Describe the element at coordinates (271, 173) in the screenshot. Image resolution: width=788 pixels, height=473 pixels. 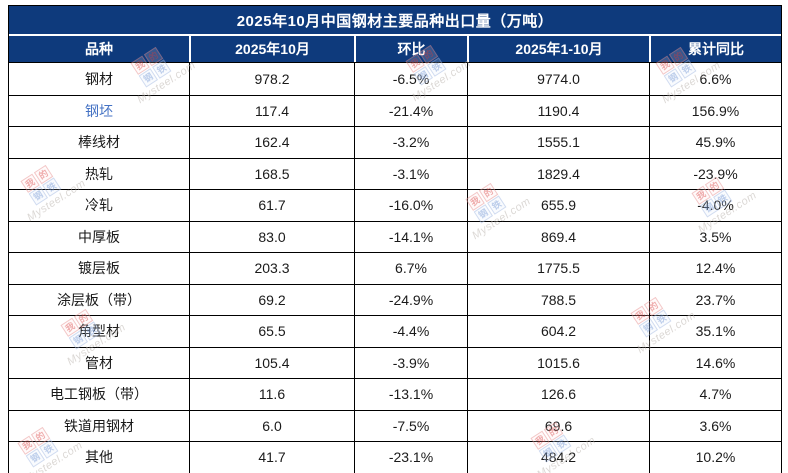
I see `oct-value-cell: 168.5` at that location.